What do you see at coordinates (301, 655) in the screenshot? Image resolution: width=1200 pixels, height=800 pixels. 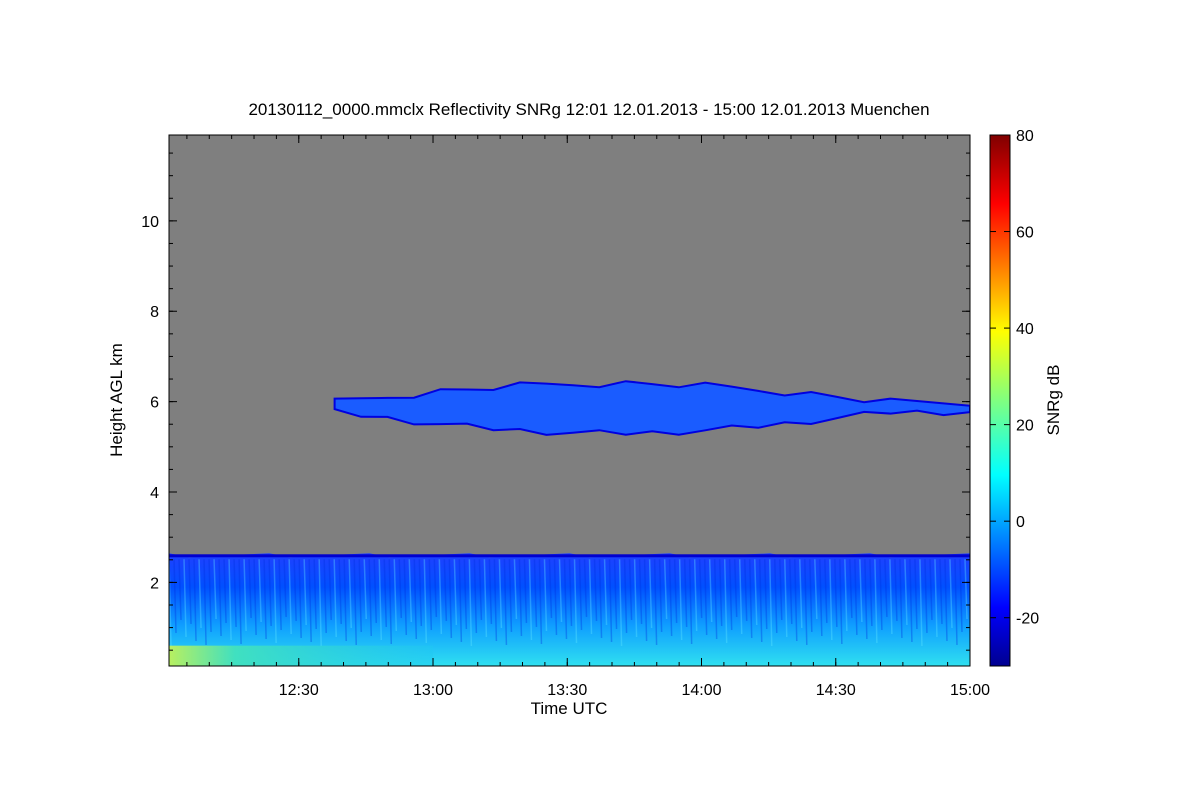 I see `echo-surface` at bounding box center [301, 655].